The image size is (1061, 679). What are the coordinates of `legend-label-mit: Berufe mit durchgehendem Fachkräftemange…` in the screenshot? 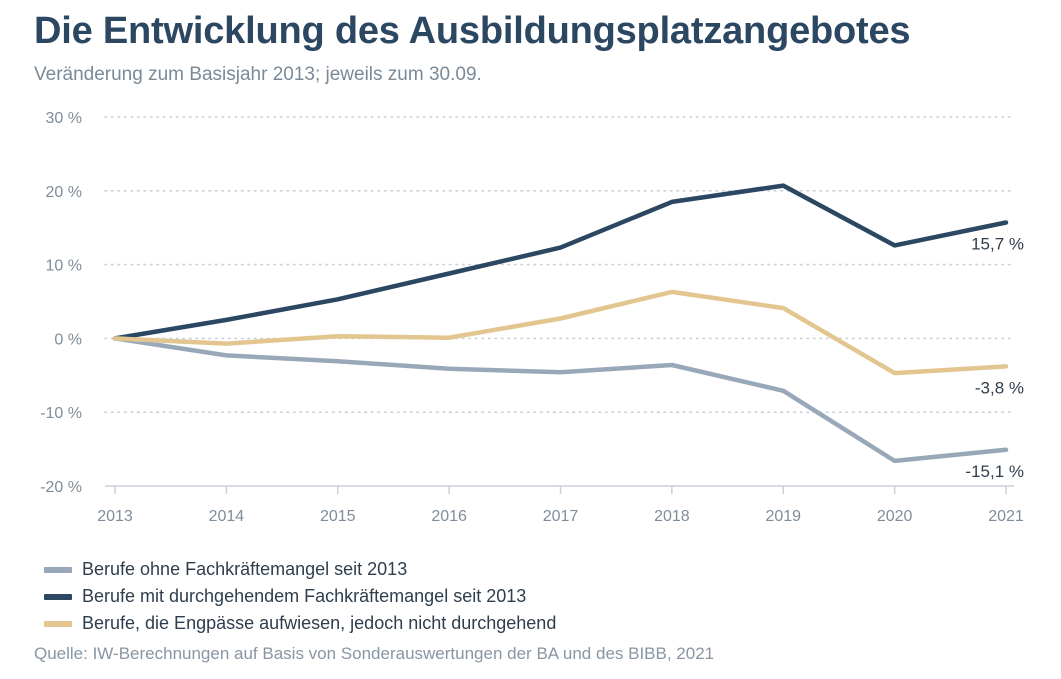 It's located at (304, 596).